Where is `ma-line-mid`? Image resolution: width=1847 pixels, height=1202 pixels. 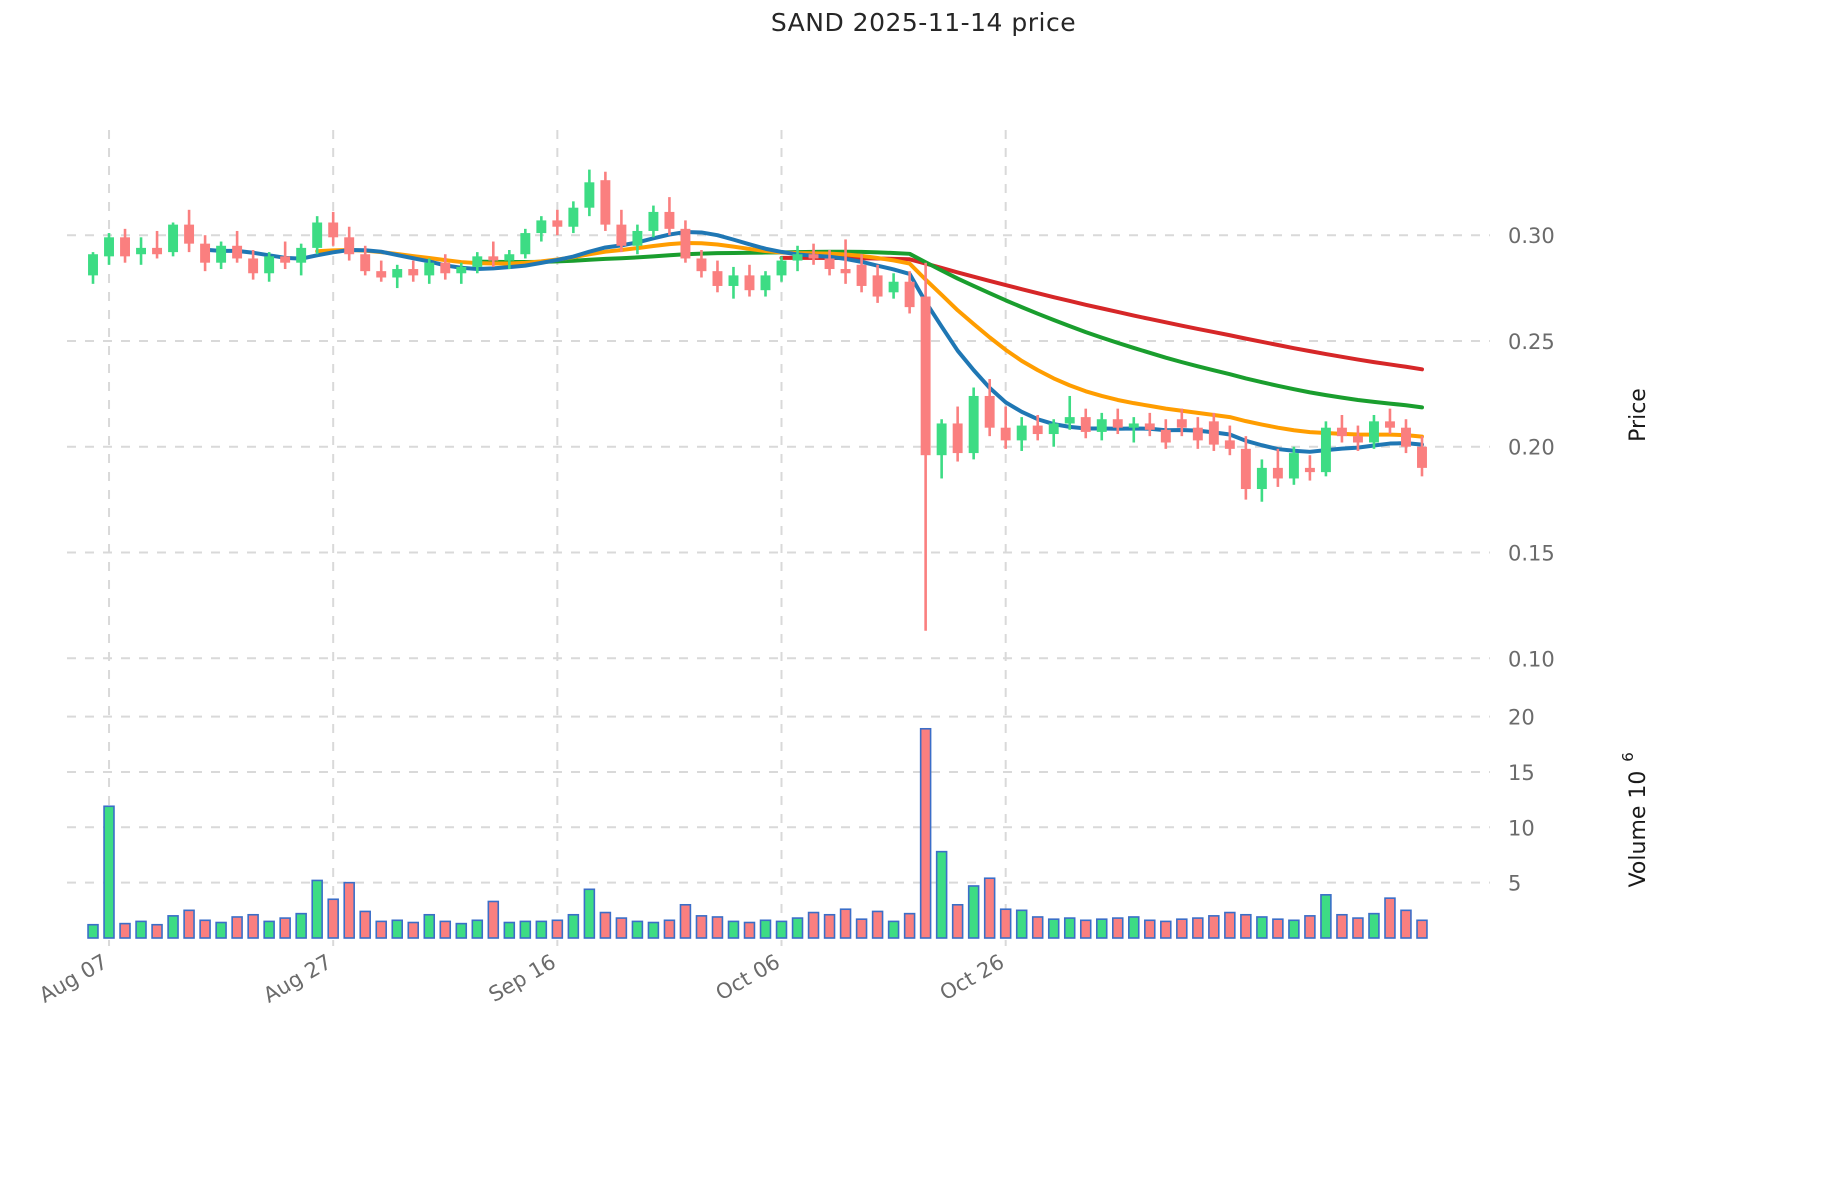
ma-line-mid is located at coordinates (869, 340).